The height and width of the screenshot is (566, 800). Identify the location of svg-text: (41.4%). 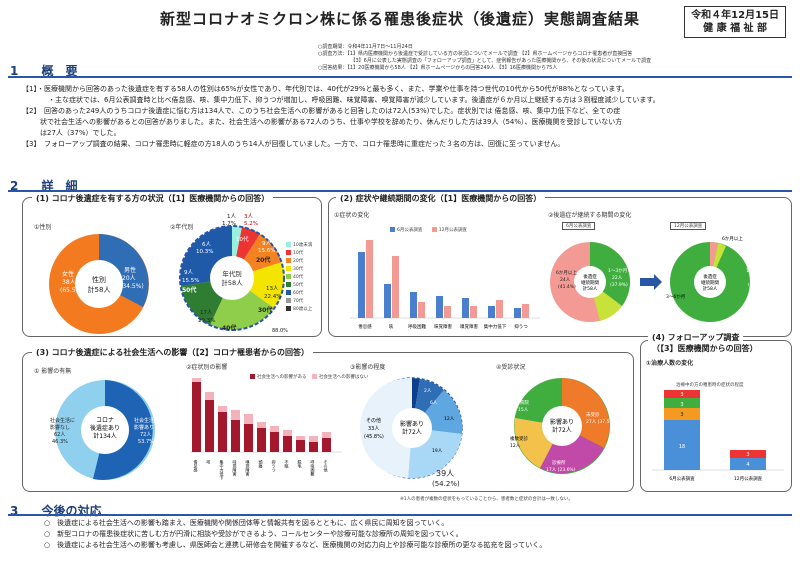
(567, 287).